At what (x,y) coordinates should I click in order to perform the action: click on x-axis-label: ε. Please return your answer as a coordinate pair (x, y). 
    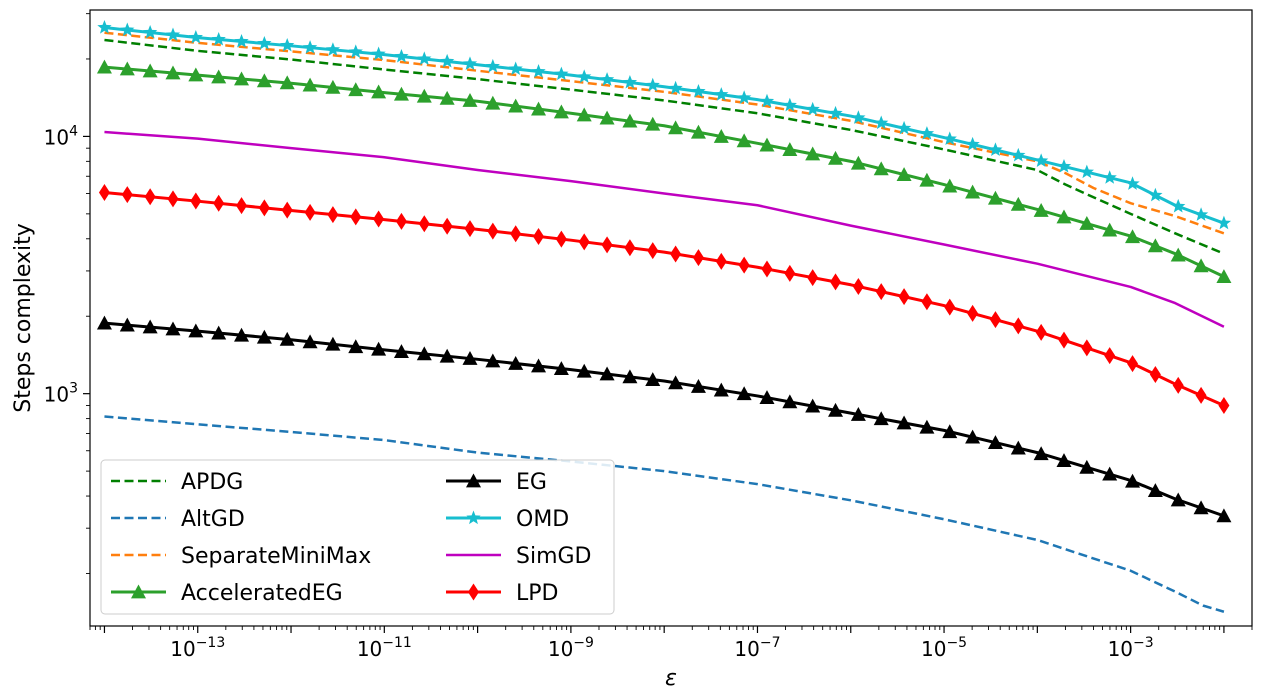
    Looking at the image, I should click on (671, 678).